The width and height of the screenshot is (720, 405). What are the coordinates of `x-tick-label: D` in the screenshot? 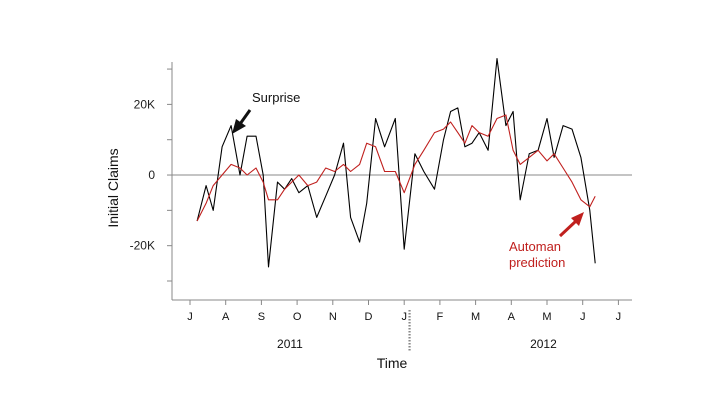 It's located at (369, 317).